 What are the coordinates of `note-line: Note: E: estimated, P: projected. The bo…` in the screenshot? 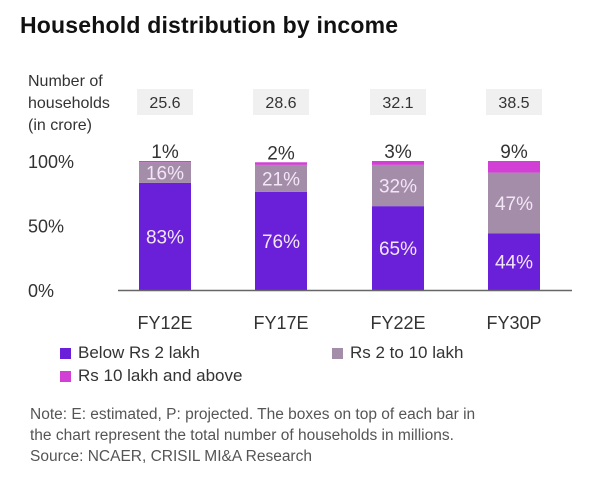 It's located at (253, 414).